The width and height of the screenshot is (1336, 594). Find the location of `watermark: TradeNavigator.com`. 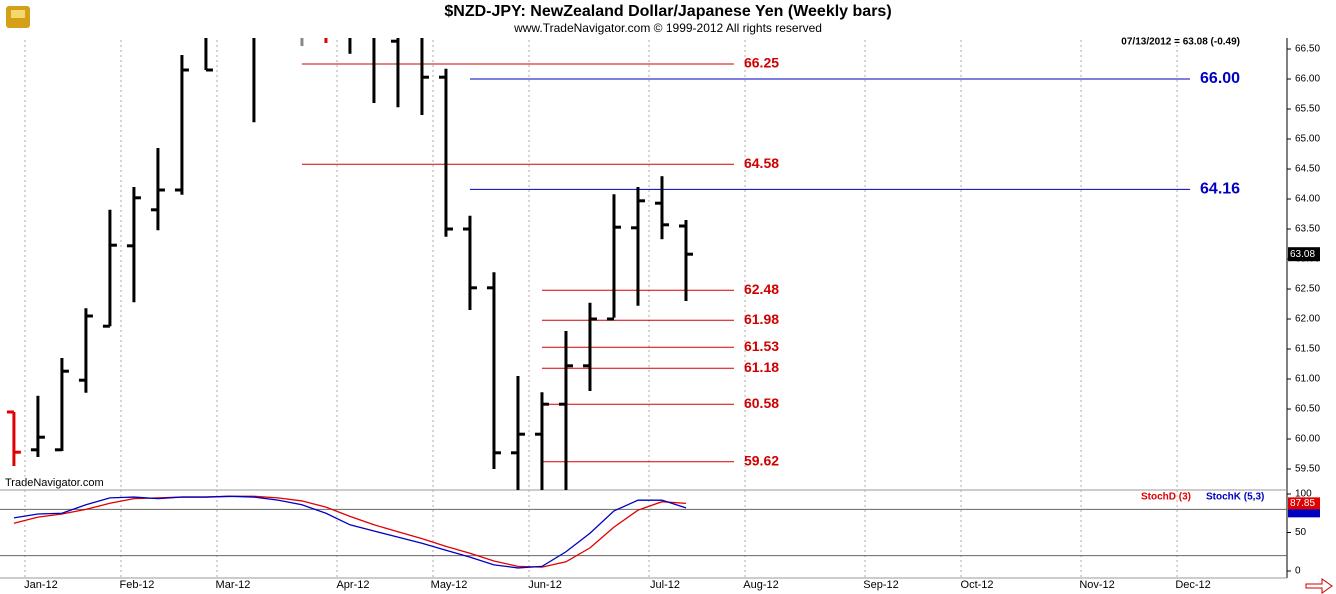

watermark: TradeNavigator.com is located at coordinates (54, 483).